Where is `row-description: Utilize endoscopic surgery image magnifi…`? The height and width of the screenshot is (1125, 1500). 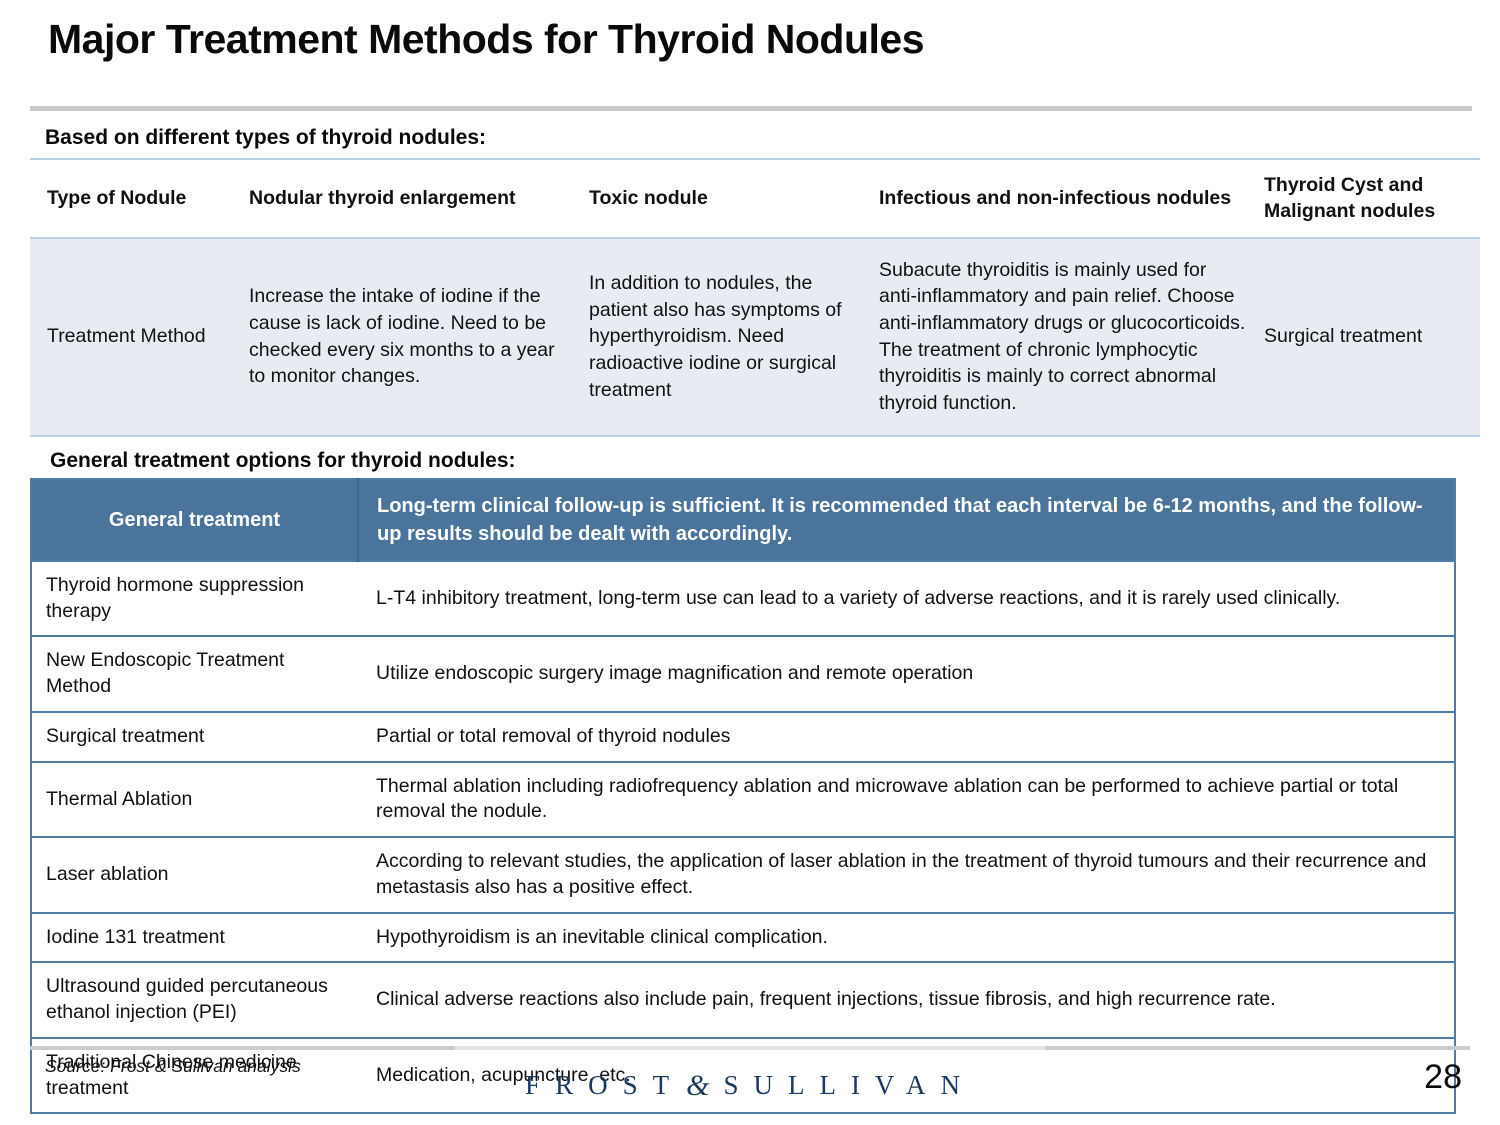
row-description: Utilize endoscopic surgery image magnifi… is located at coordinates (906, 673).